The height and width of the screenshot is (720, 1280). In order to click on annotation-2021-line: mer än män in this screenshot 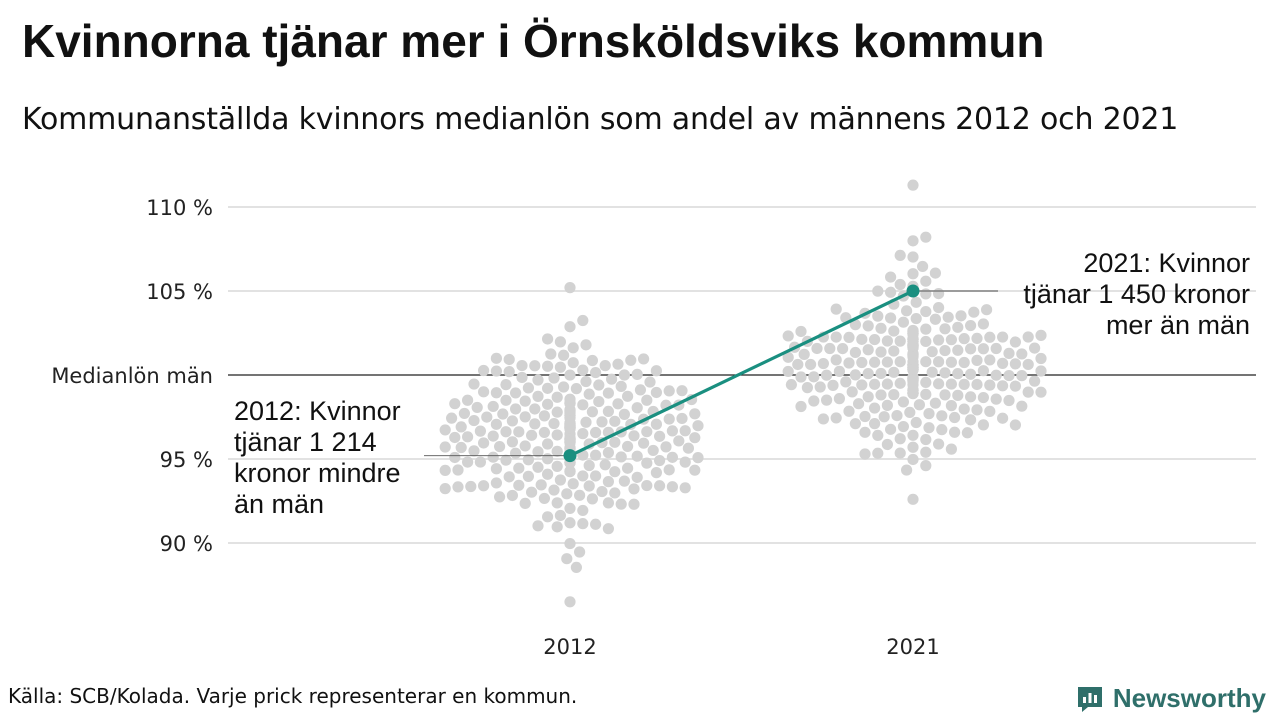, I will do `click(1177, 325)`.